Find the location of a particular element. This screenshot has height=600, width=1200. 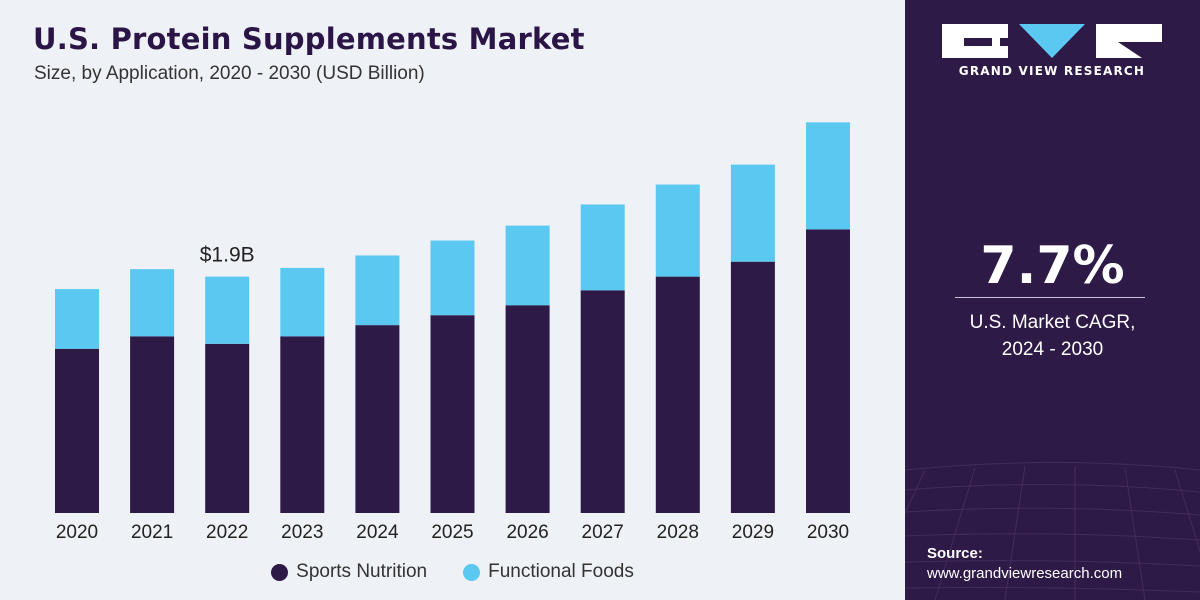

legend-label-sports-nutrition: Sports Nutrition is located at coordinates (362, 571).